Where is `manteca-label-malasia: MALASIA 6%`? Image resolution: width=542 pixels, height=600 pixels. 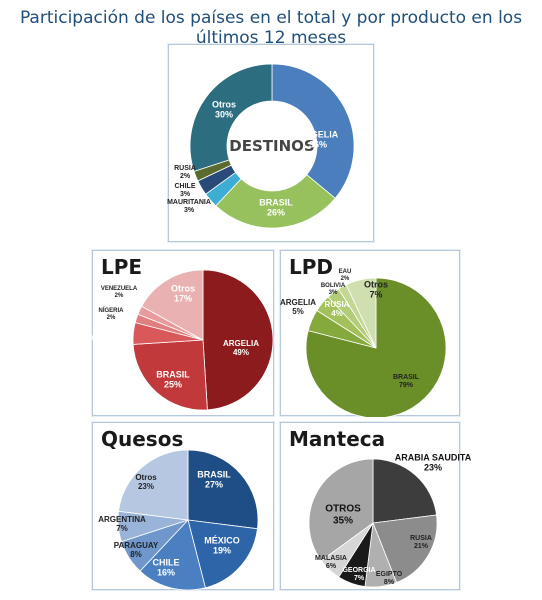
manteca-label-malasia: MALASIA 6% is located at coordinates (331, 562).